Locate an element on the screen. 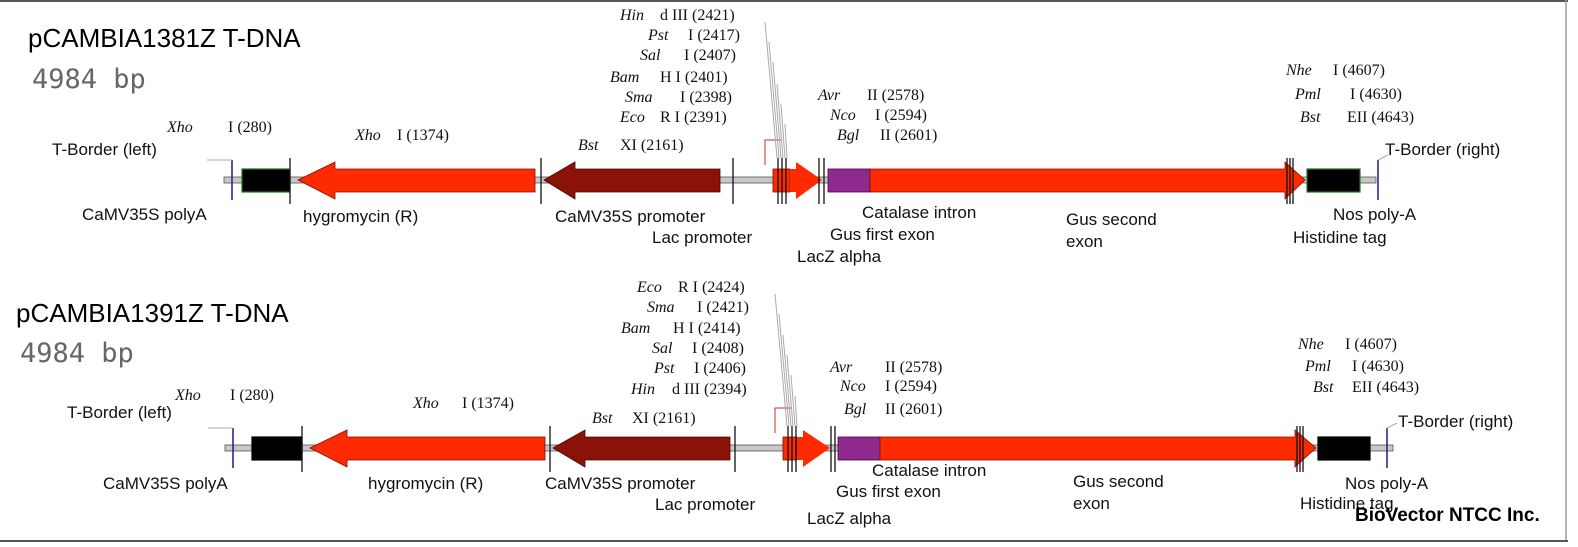  enzyme-site-position: I (2407) is located at coordinates (710, 55).